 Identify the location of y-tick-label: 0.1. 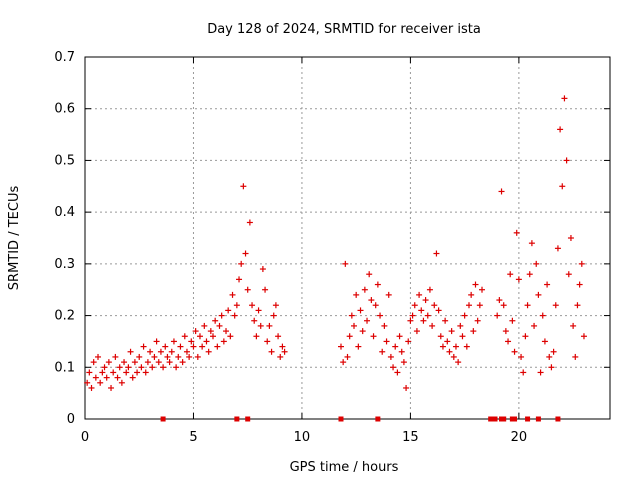
(64, 367).